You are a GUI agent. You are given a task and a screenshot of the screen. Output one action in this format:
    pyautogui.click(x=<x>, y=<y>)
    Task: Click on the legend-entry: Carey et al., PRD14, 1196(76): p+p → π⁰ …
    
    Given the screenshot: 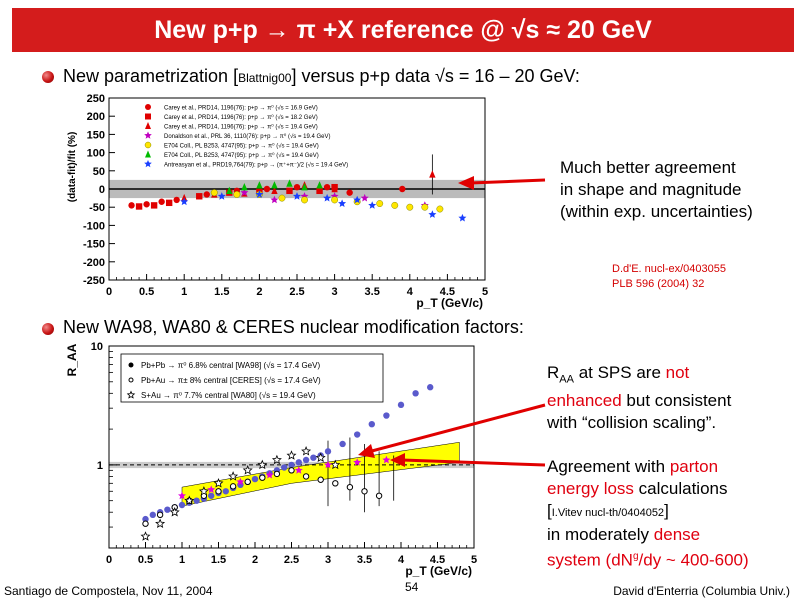 What is the action you would take?
    pyautogui.click(x=241, y=108)
    